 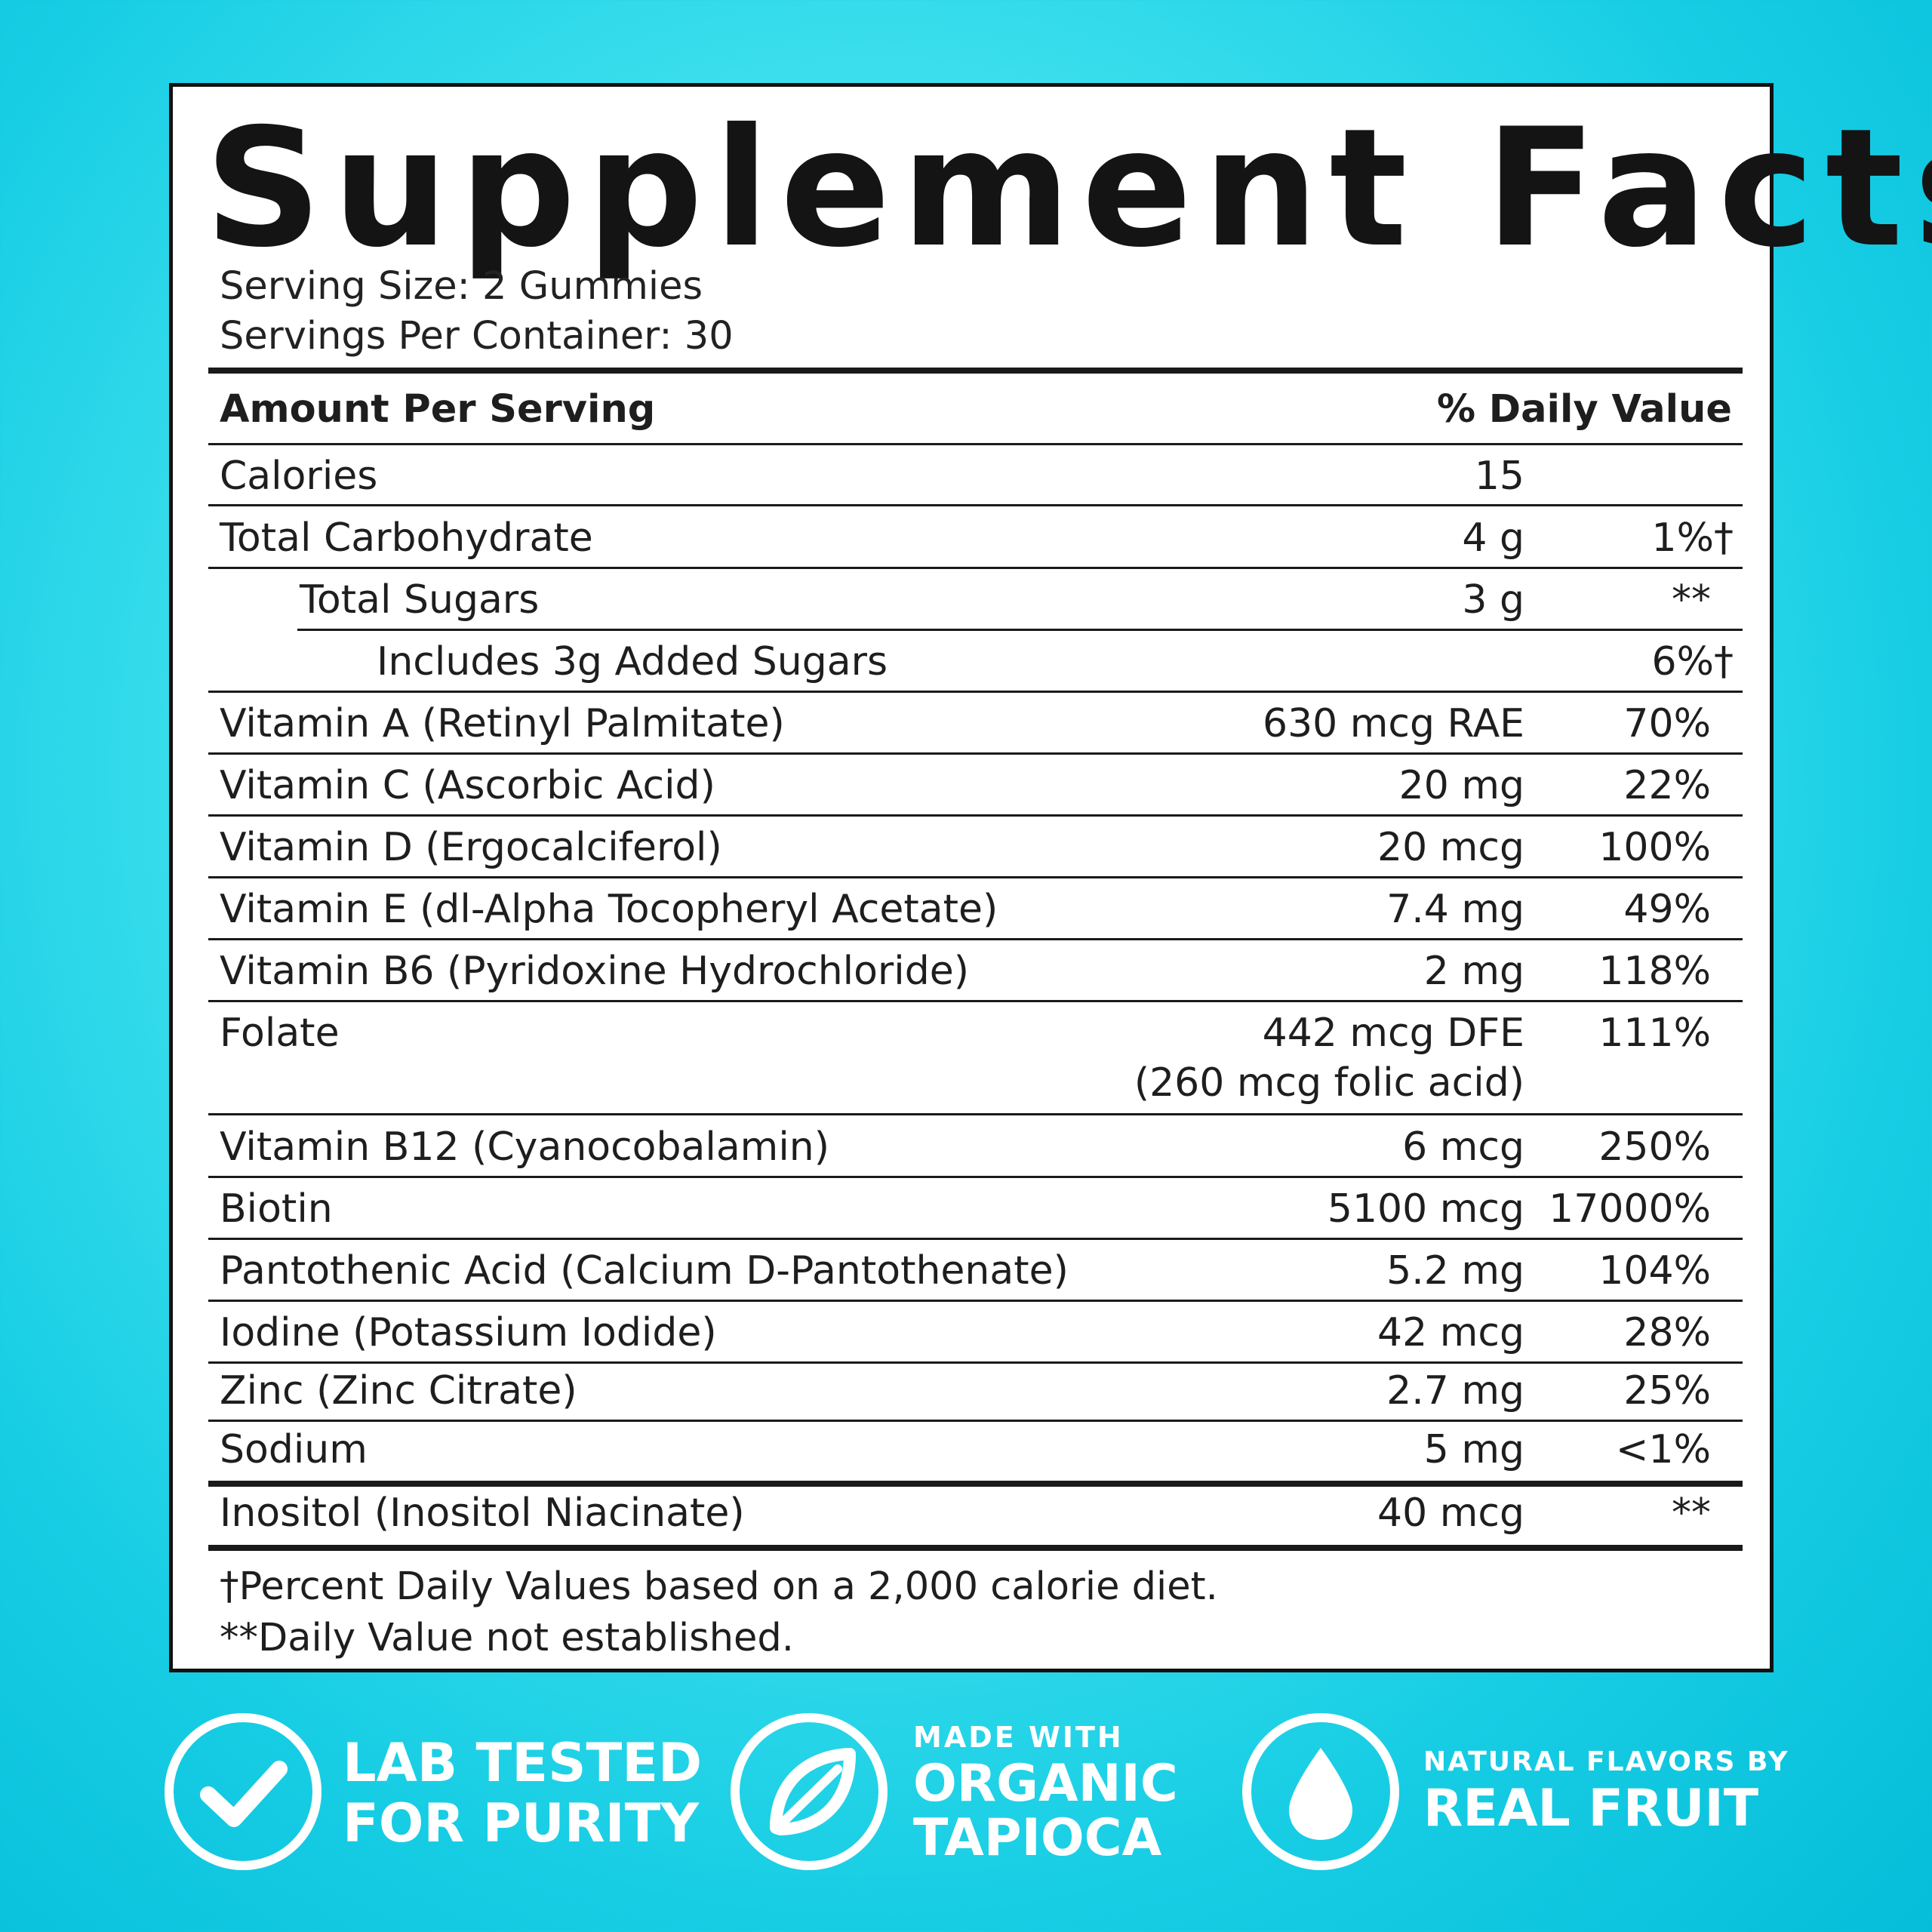 I want to click on nutrient-amount: 4 g, so click(x=1493, y=538).